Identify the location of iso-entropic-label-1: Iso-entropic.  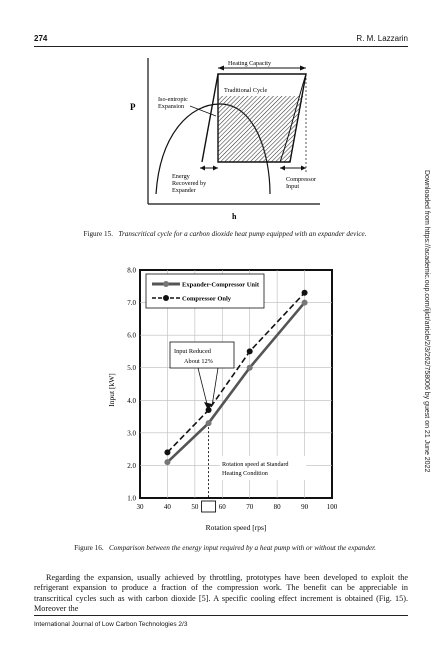
(173, 99).